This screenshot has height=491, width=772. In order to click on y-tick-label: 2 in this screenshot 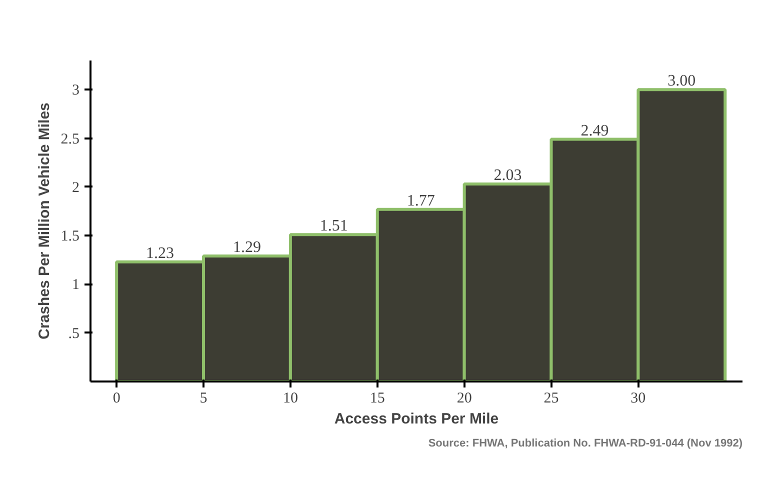, I will do `click(76, 188)`.